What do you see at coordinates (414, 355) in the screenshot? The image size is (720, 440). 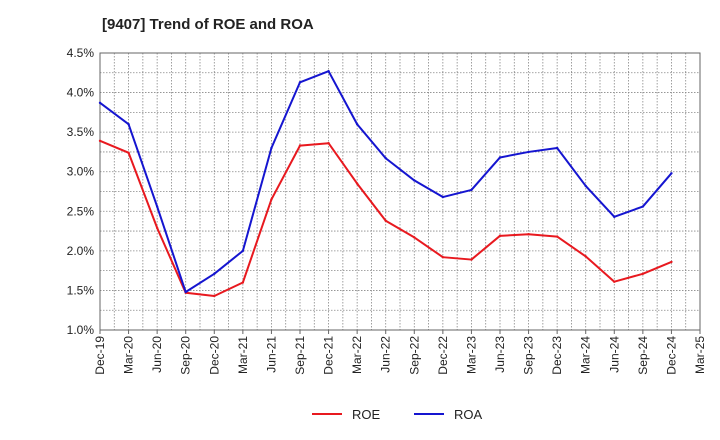 I see `x-tick-label: Sep-22` at bounding box center [414, 355].